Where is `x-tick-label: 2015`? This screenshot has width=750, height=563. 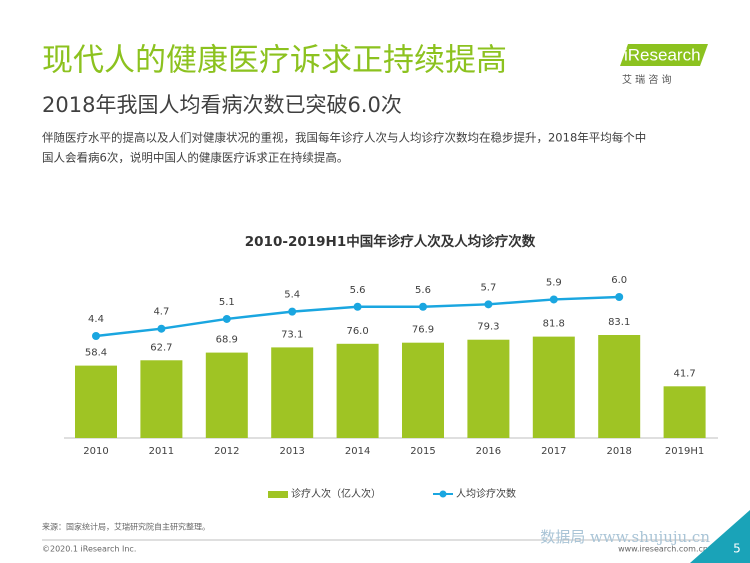 x-tick-label: 2015 is located at coordinates (422, 451).